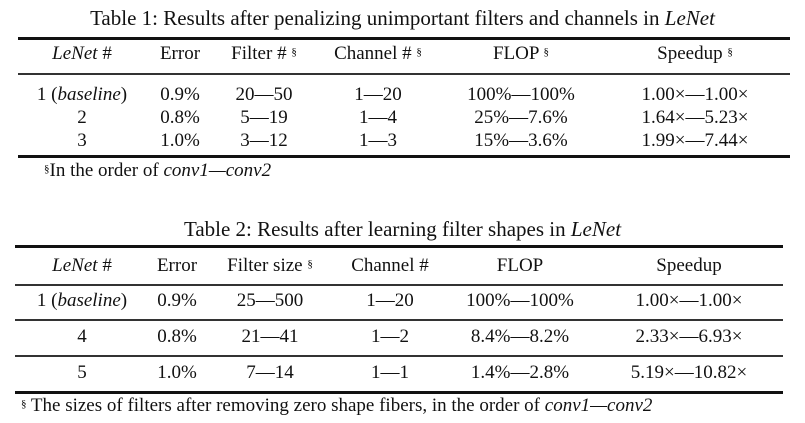 The height and width of the screenshot is (423, 805). I want to click on header-filter-size: Filter size §, so click(270, 266).